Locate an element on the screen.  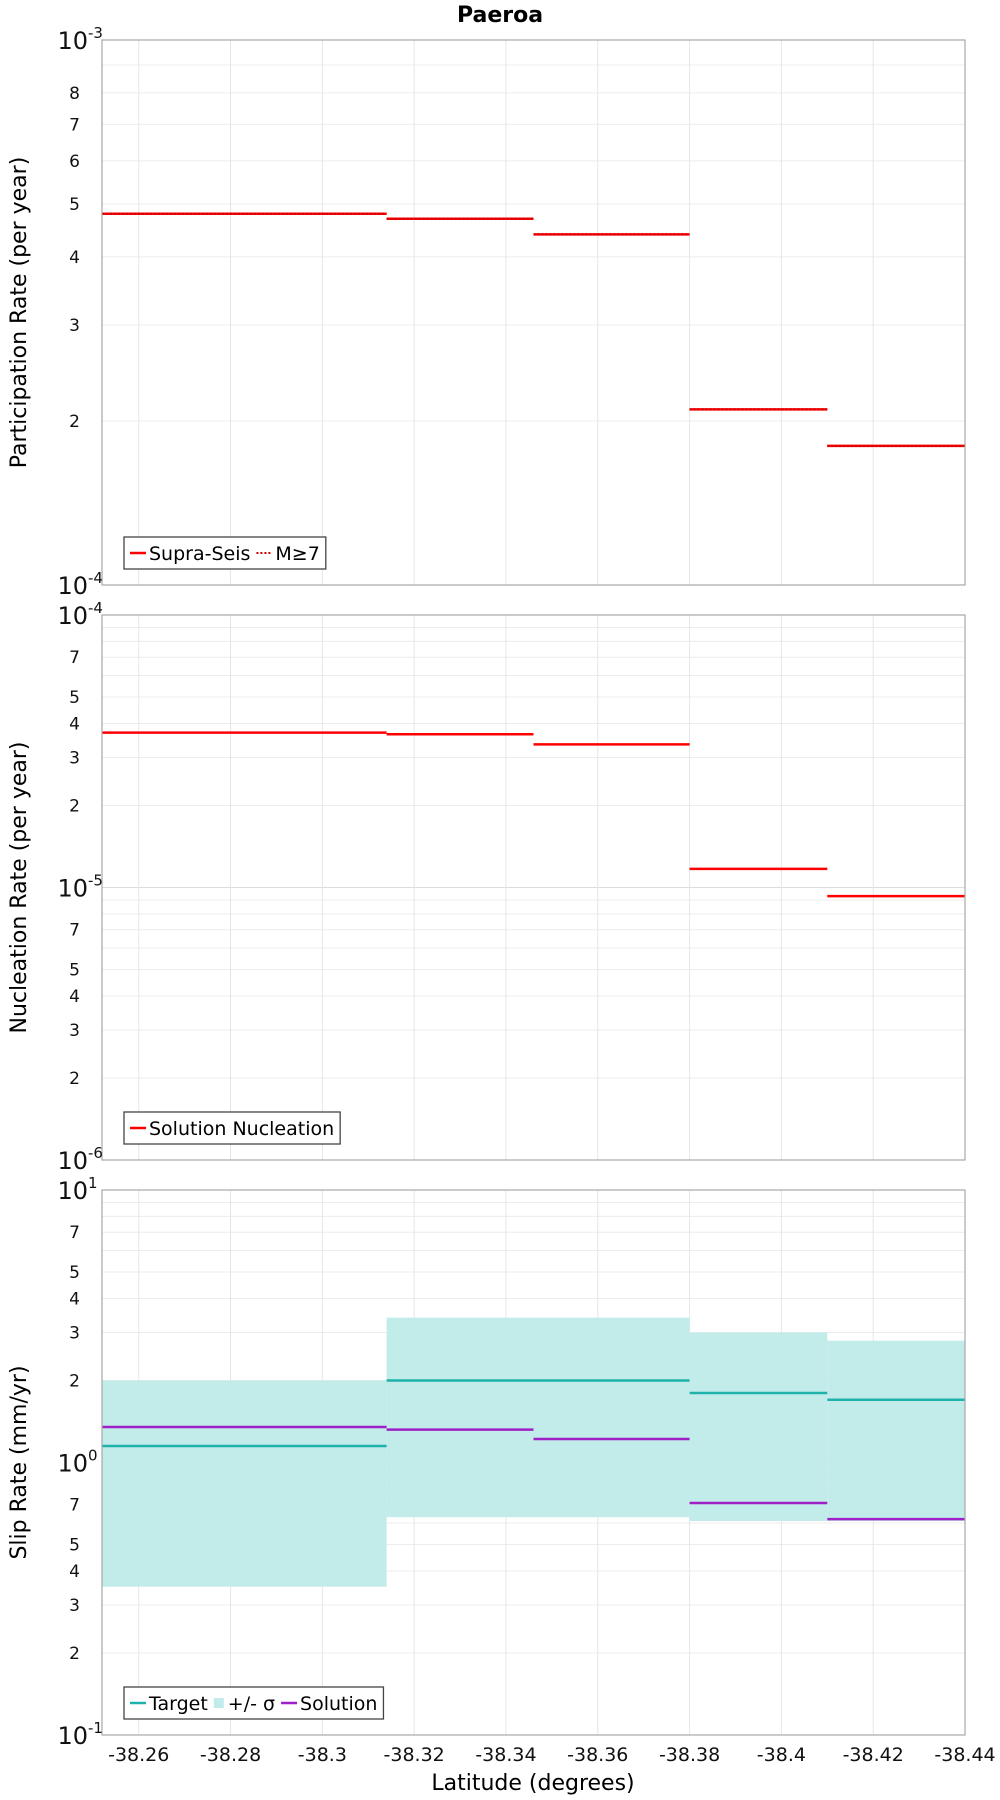
x-tick-label: -38.4 is located at coordinates (781, 1755).